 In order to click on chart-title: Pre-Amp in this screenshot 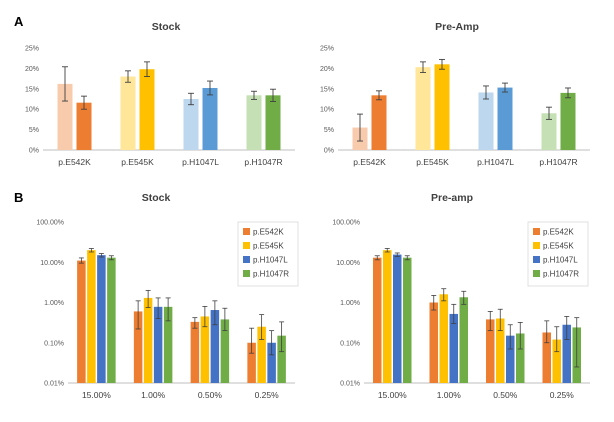, I will do `click(457, 27)`.